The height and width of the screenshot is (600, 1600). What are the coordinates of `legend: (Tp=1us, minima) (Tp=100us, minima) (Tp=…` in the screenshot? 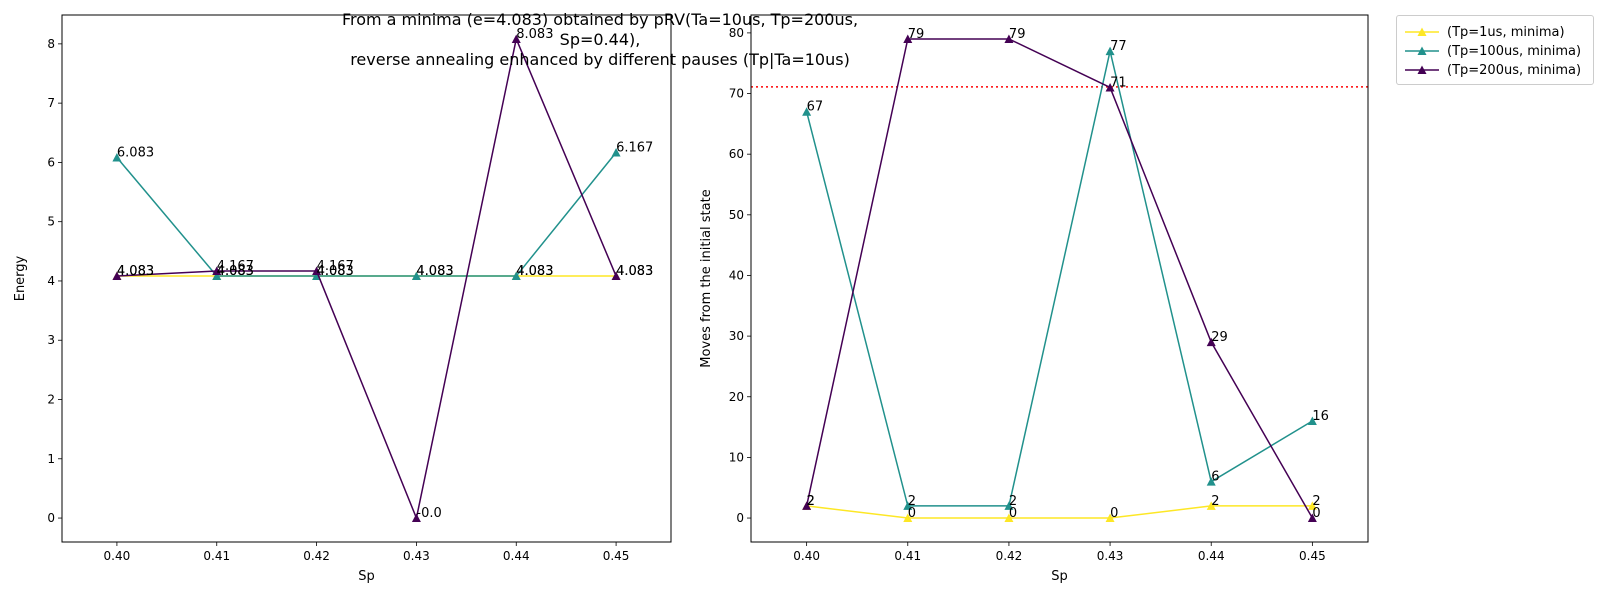 It's located at (1495, 50).